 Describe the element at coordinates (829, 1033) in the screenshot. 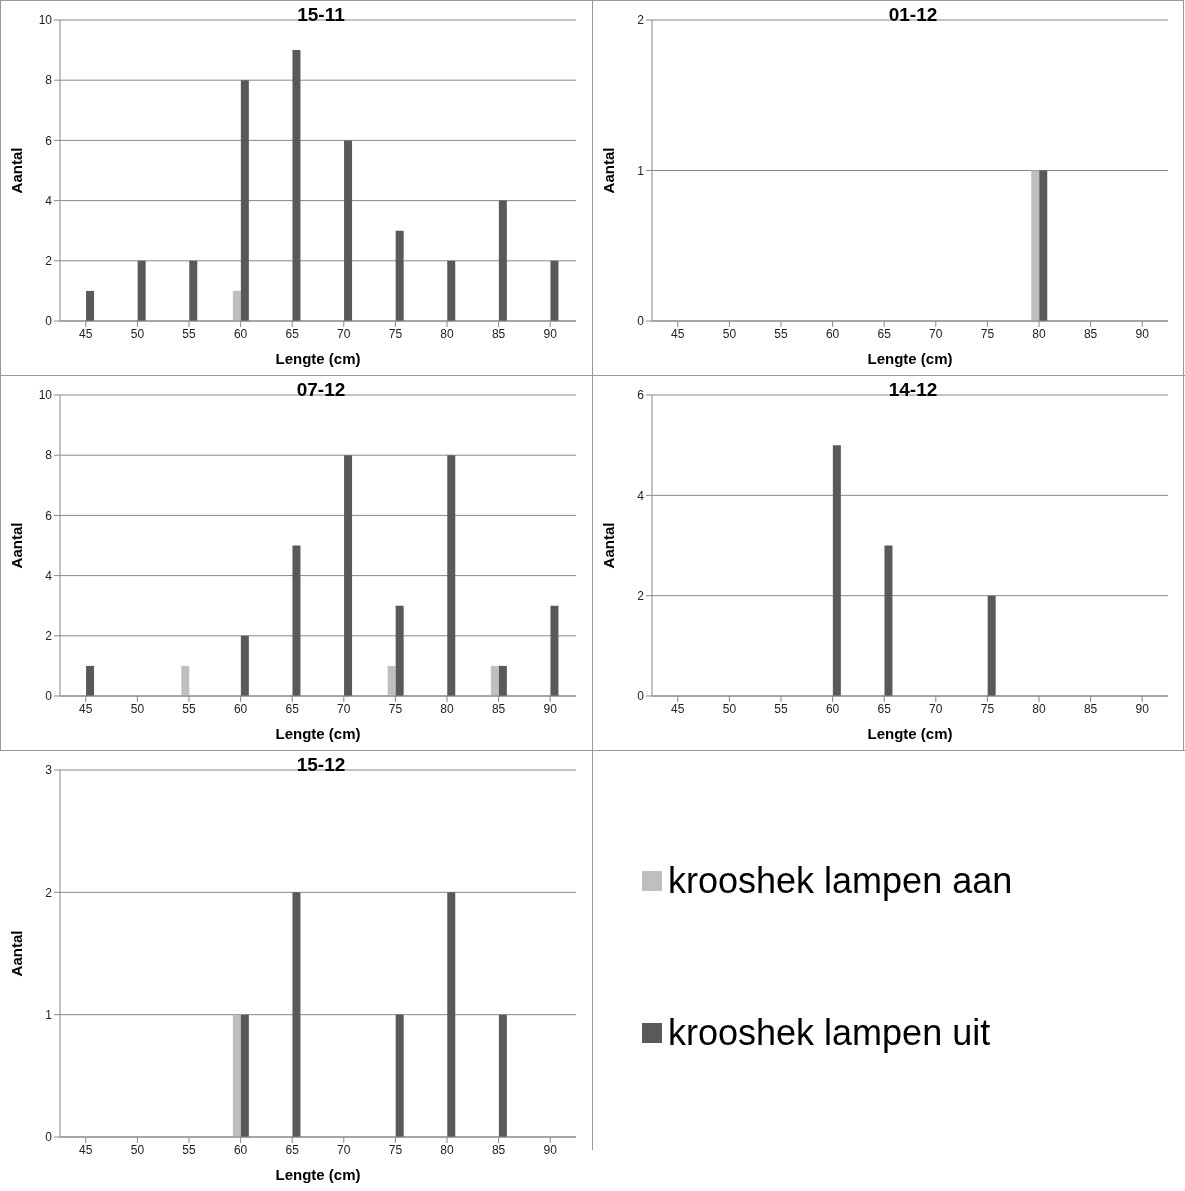

I see `legend-label: krooshek lampen uit` at that location.